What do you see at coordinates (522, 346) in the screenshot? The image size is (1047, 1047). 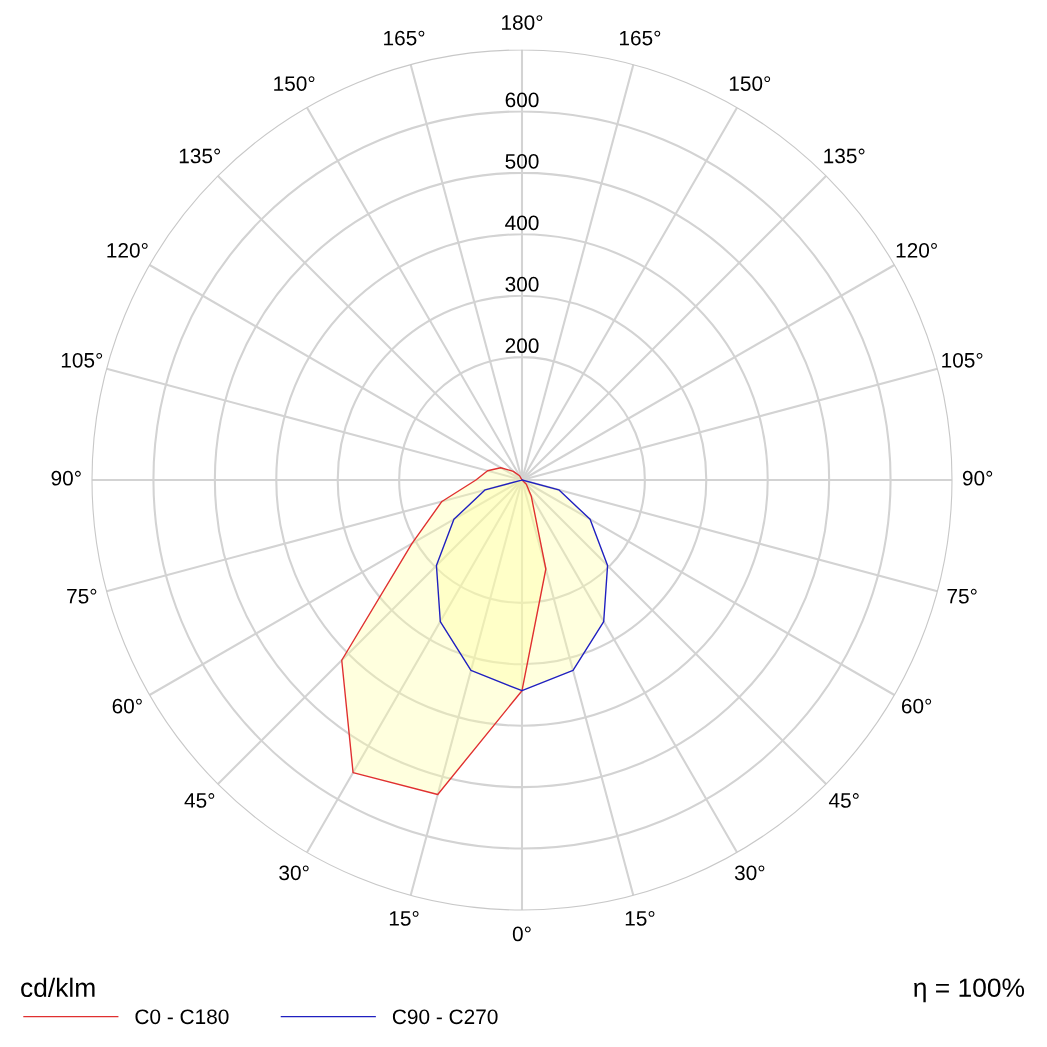 I see `y-tick-label: 200` at bounding box center [522, 346].